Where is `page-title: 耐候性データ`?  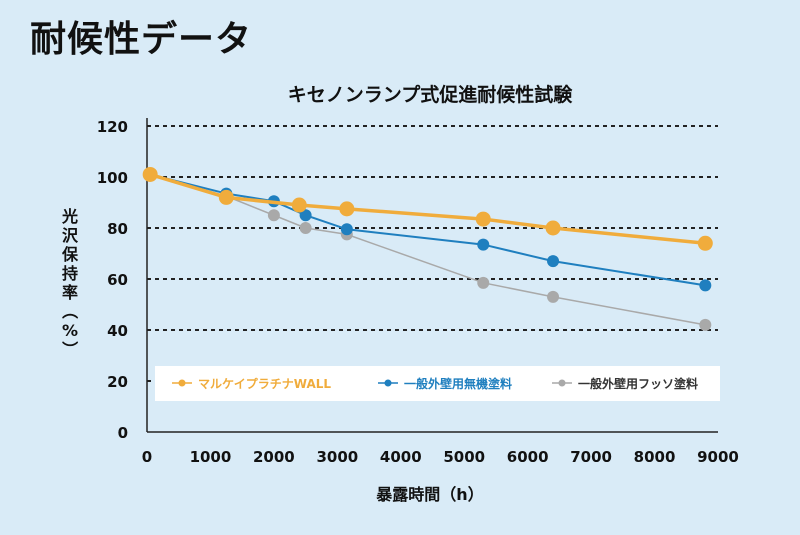 page-title: 耐候性データ is located at coordinates (141, 39).